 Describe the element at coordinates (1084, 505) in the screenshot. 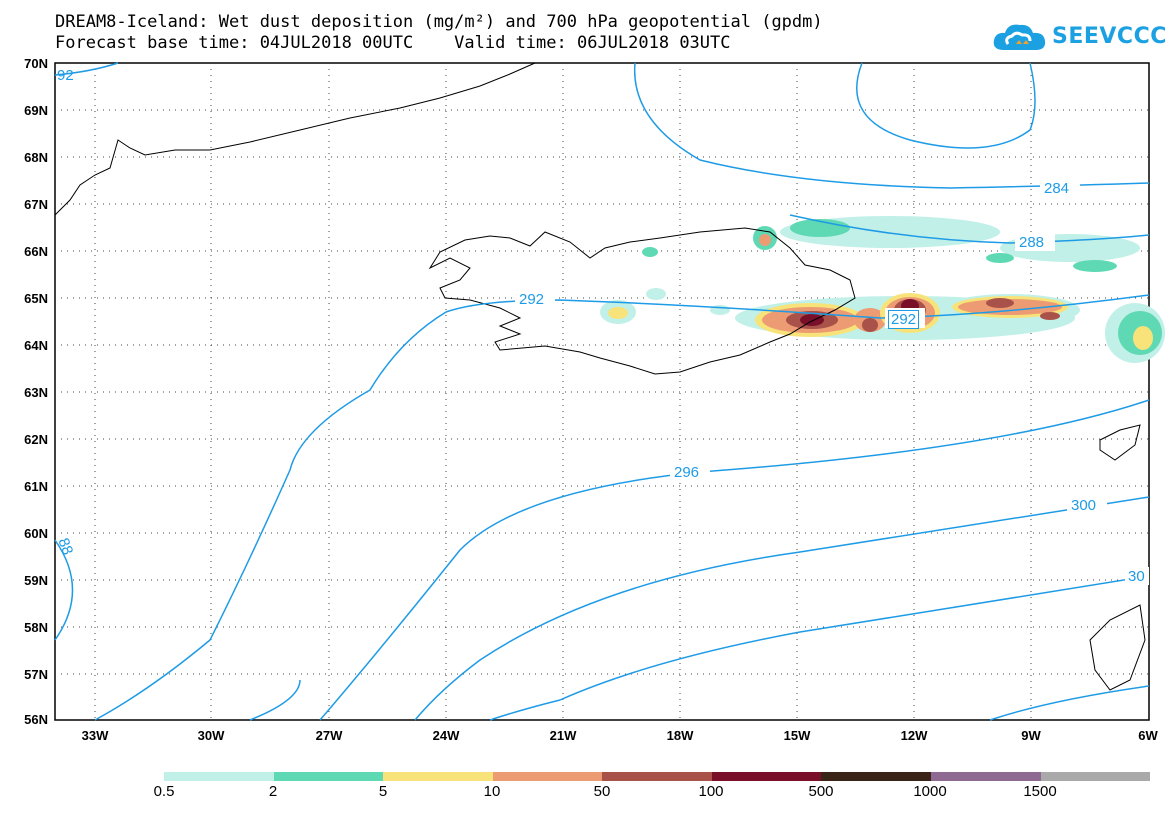

I see `contour-label-300: 300` at that location.